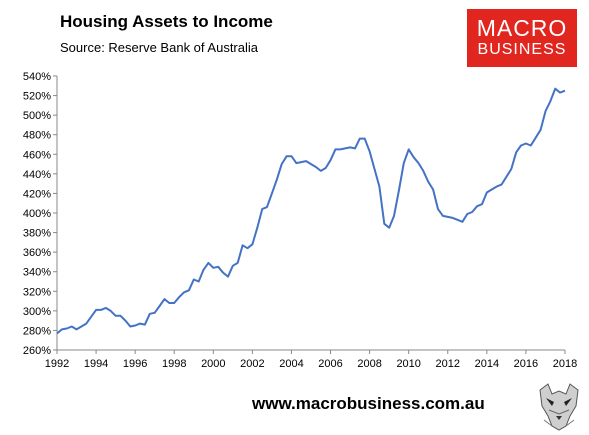 This screenshot has width=589, height=435. What do you see at coordinates (408, 364) in the screenshot?
I see `x-tick-label: 2010` at bounding box center [408, 364].